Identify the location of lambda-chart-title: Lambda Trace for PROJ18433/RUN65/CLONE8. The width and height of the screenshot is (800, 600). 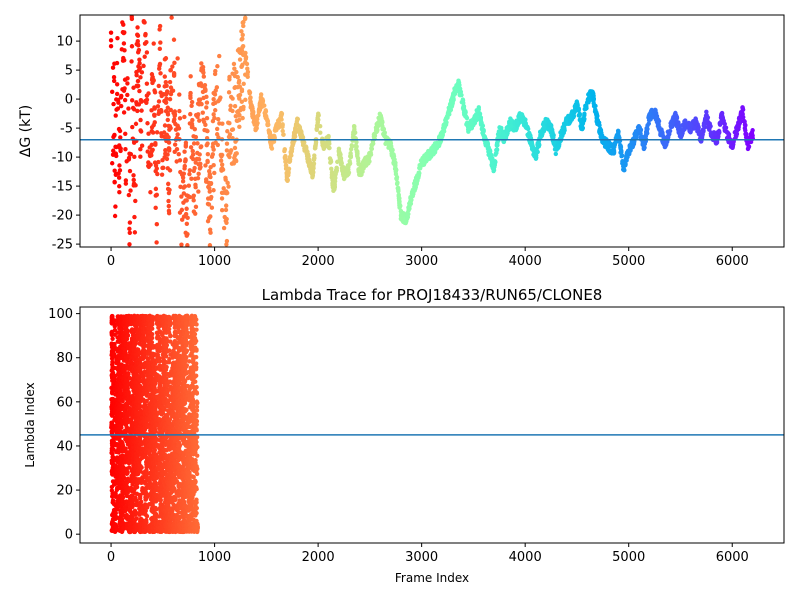
(432, 295).